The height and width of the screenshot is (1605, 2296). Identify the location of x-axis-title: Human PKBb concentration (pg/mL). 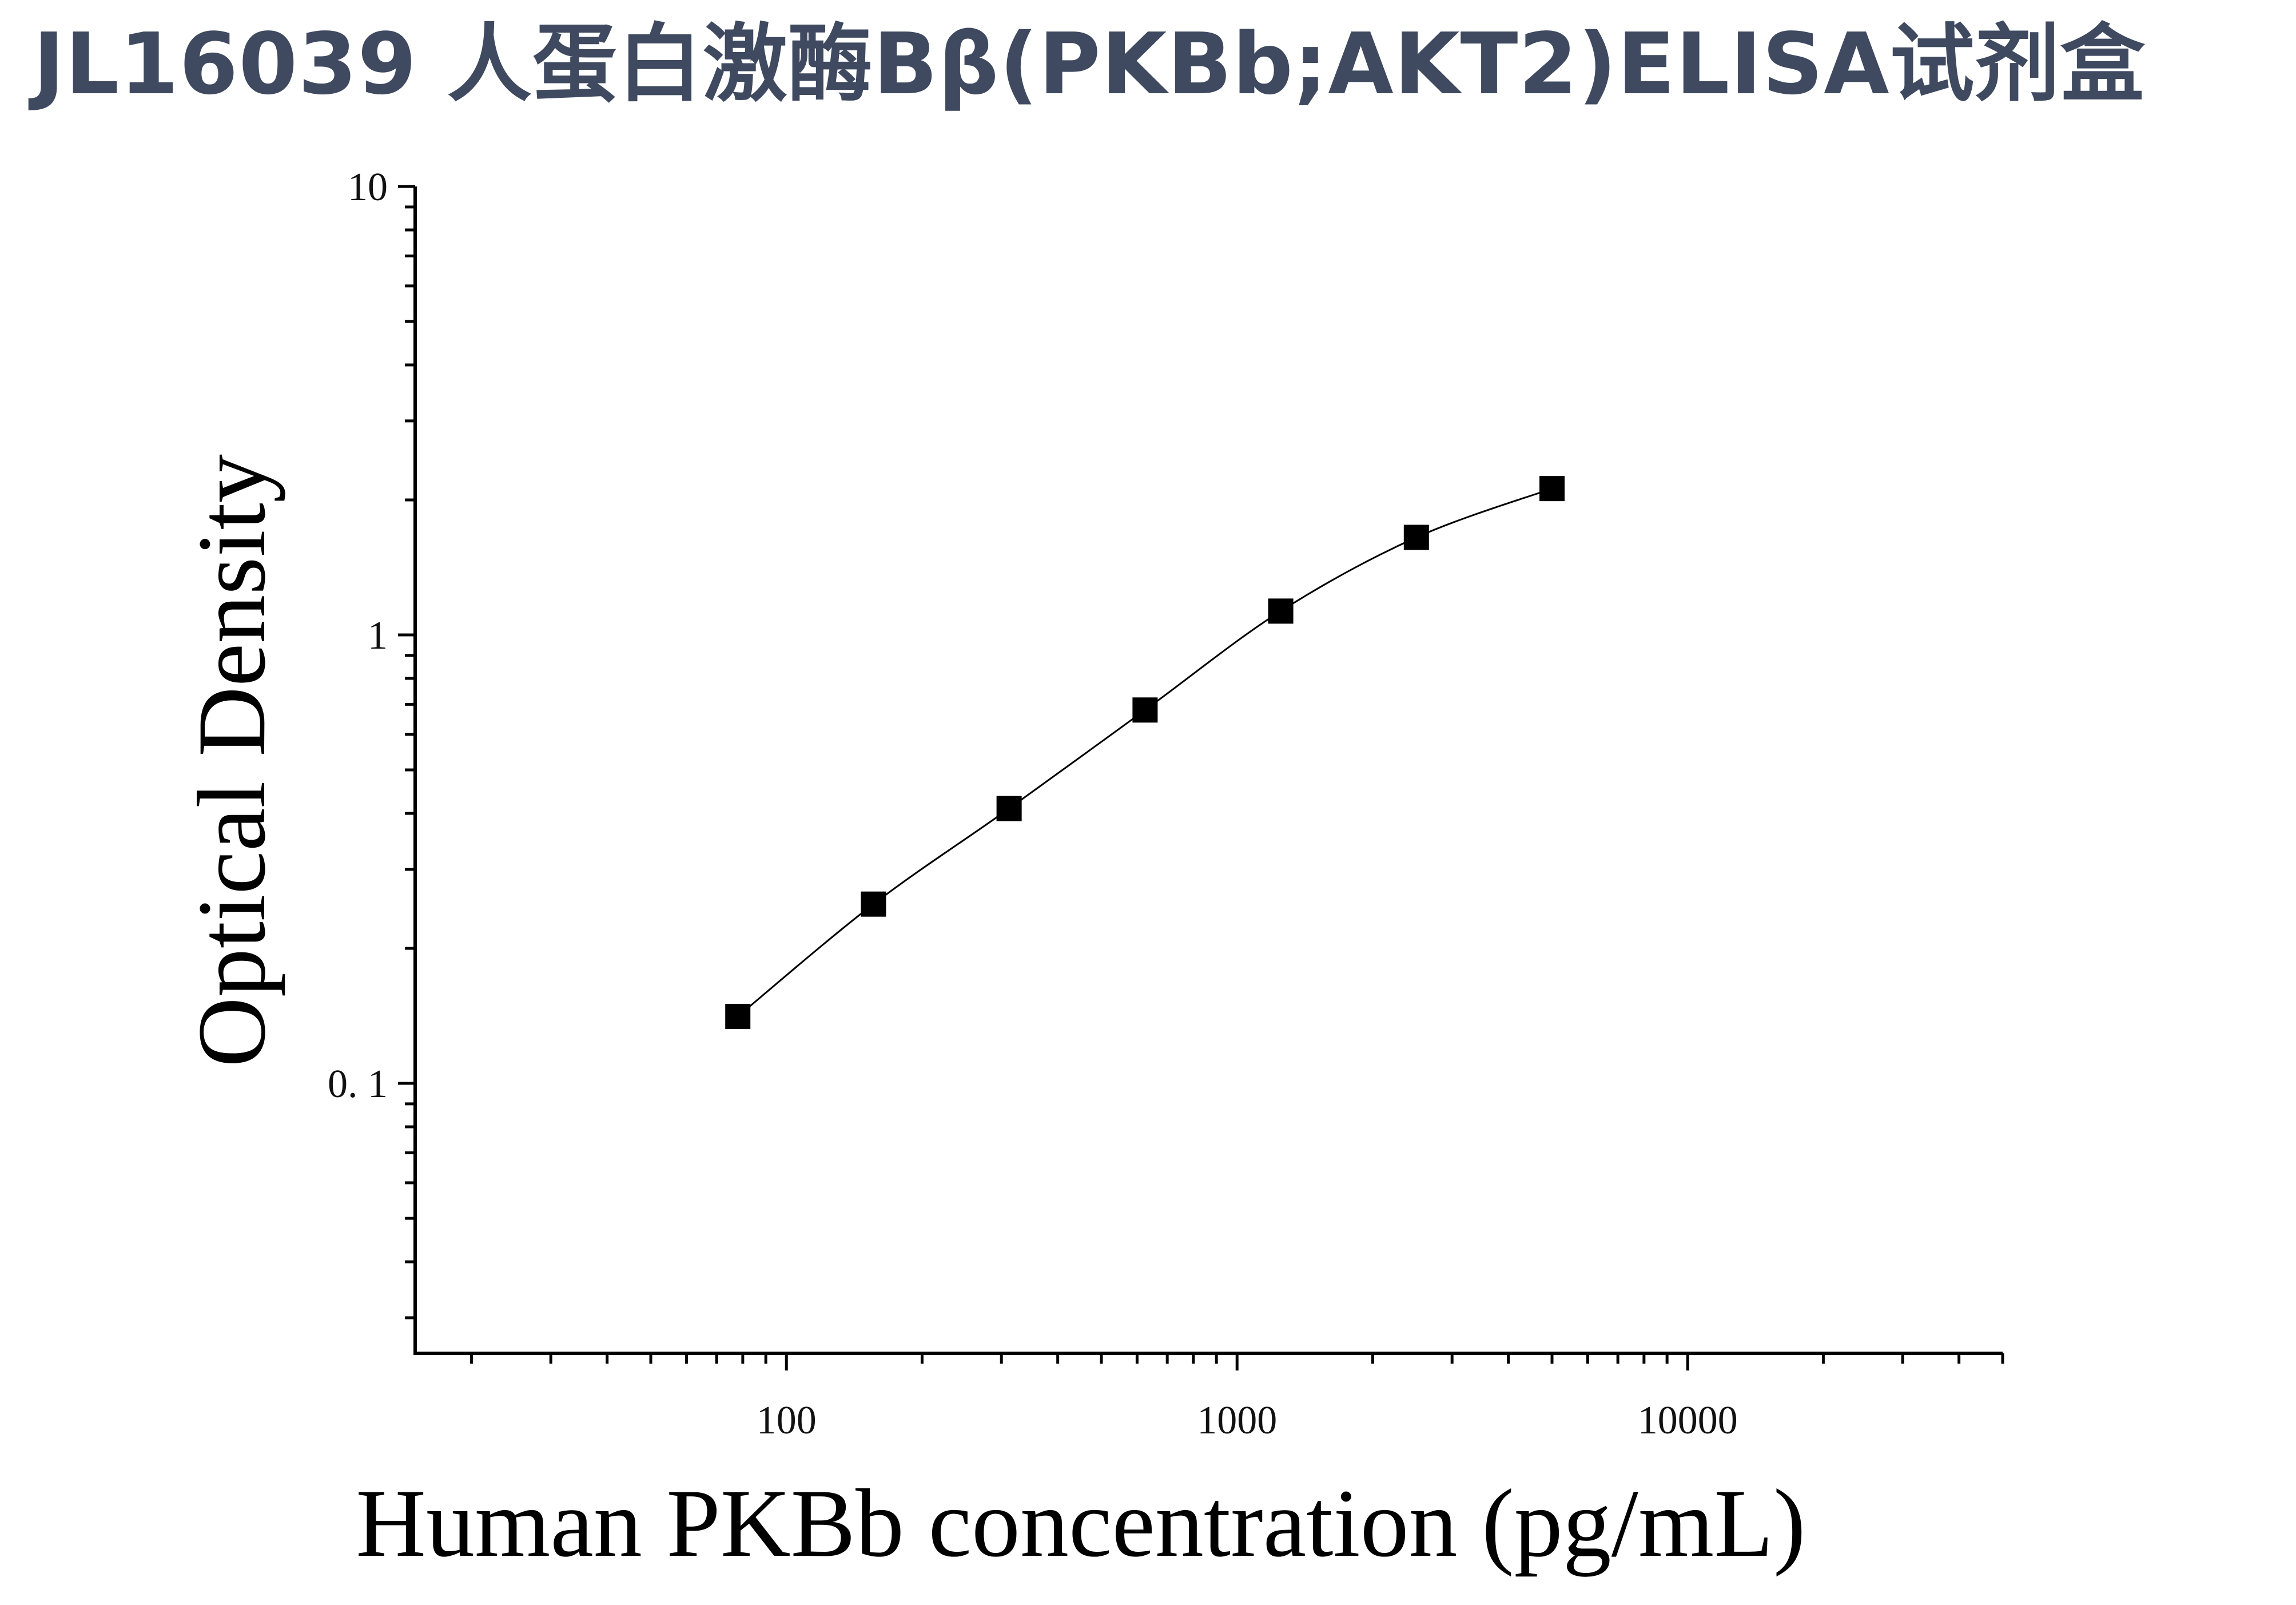
(1080, 1523).